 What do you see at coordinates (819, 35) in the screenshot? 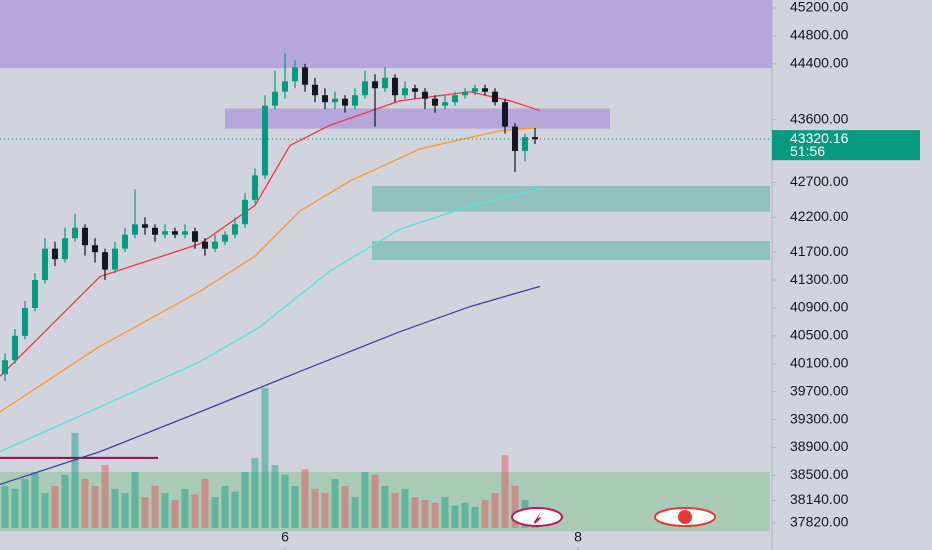
I see `y-tick-label: 44800.00` at bounding box center [819, 35].